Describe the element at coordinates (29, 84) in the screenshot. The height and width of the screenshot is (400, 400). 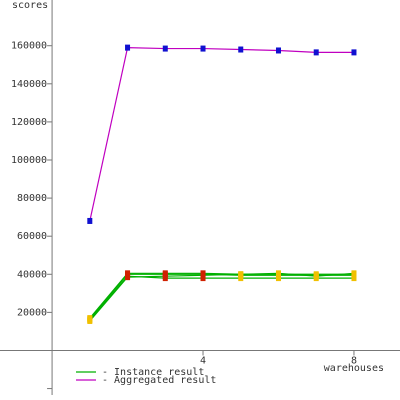
I see `y-tick-label: 140000` at that location.